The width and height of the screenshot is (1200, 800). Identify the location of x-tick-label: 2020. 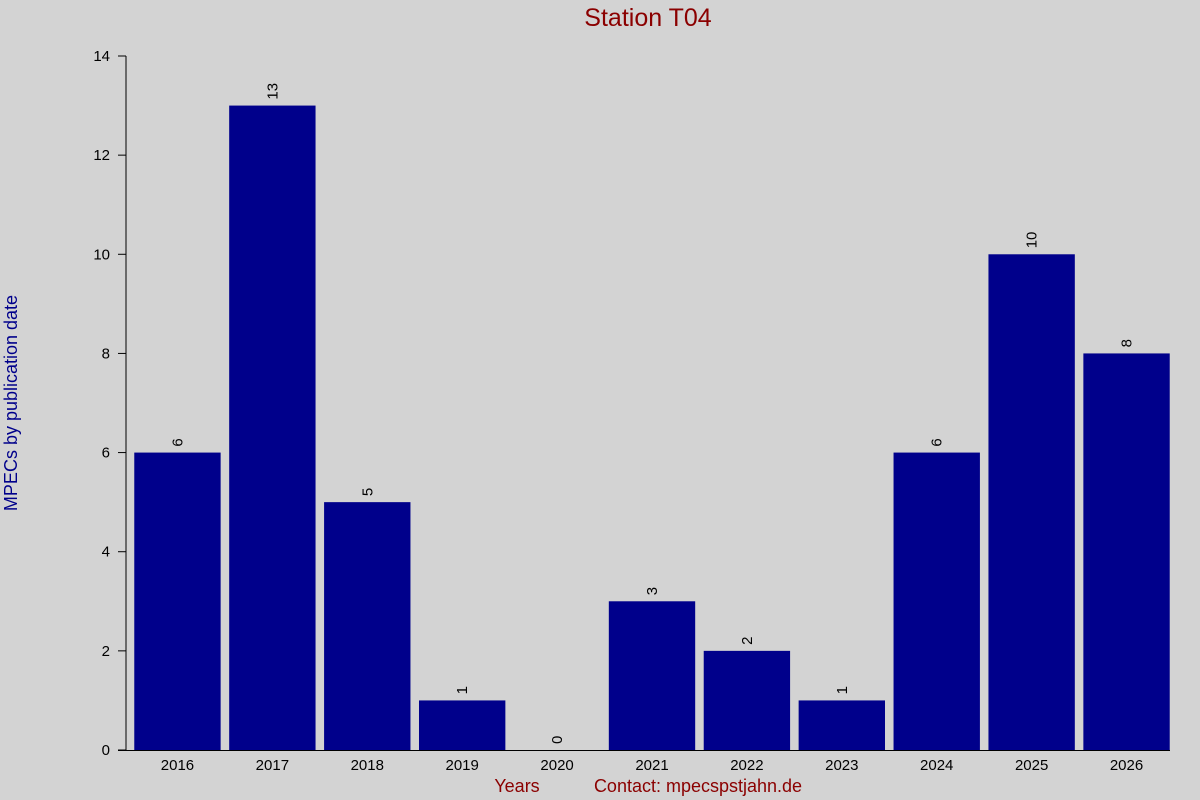
(556, 765).